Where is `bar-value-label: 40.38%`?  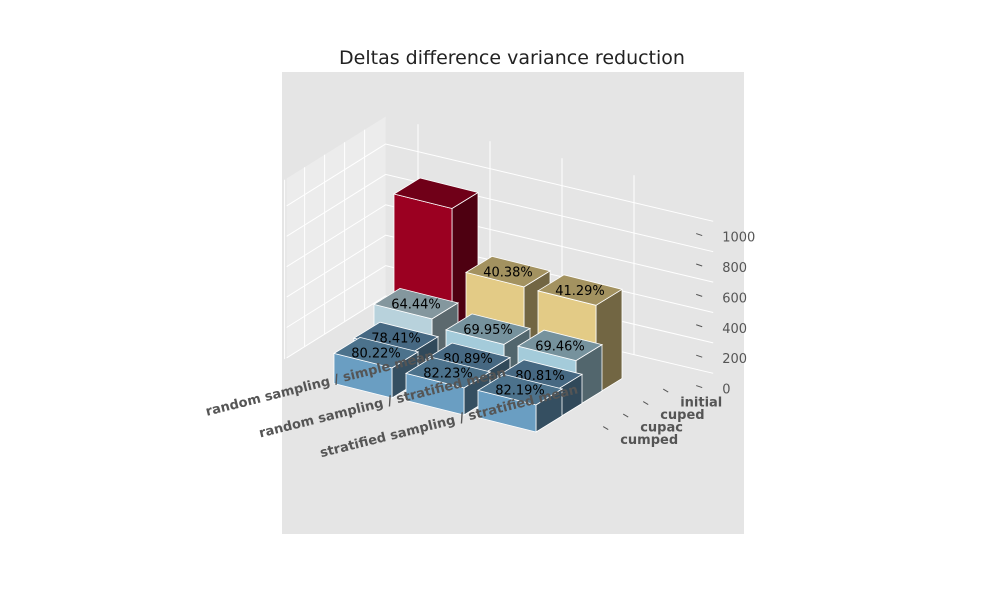
bar-value-label: 40.38% is located at coordinates (508, 273).